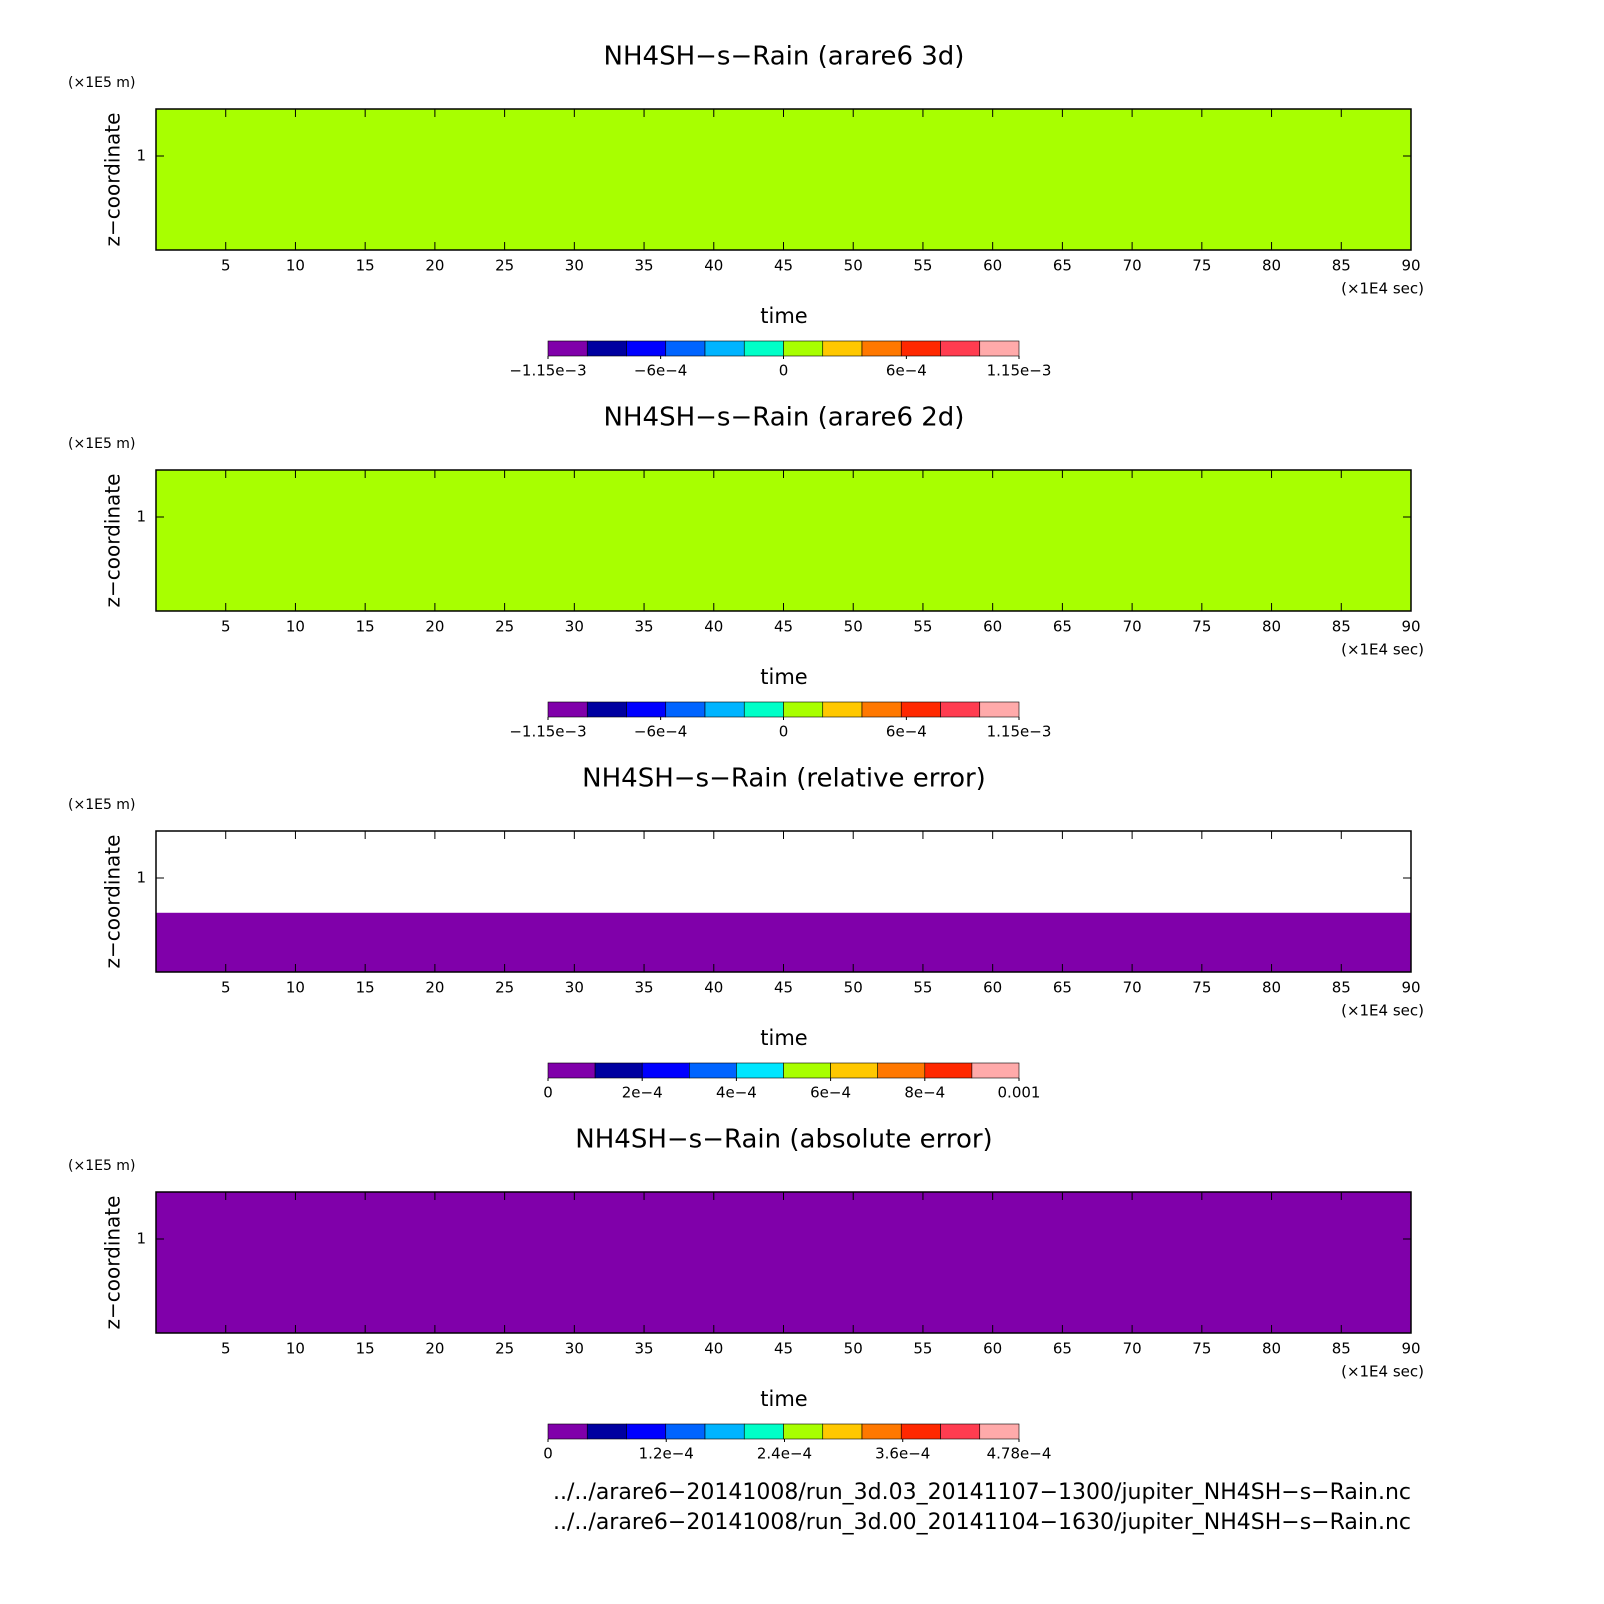 This screenshot has width=1604, height=1604. What do you see at coordinates (784, 57) in the screenshot?
I see `panel-title: NH4SH−s−Rain (arare6 3d)` at bounding box center [784, 57].